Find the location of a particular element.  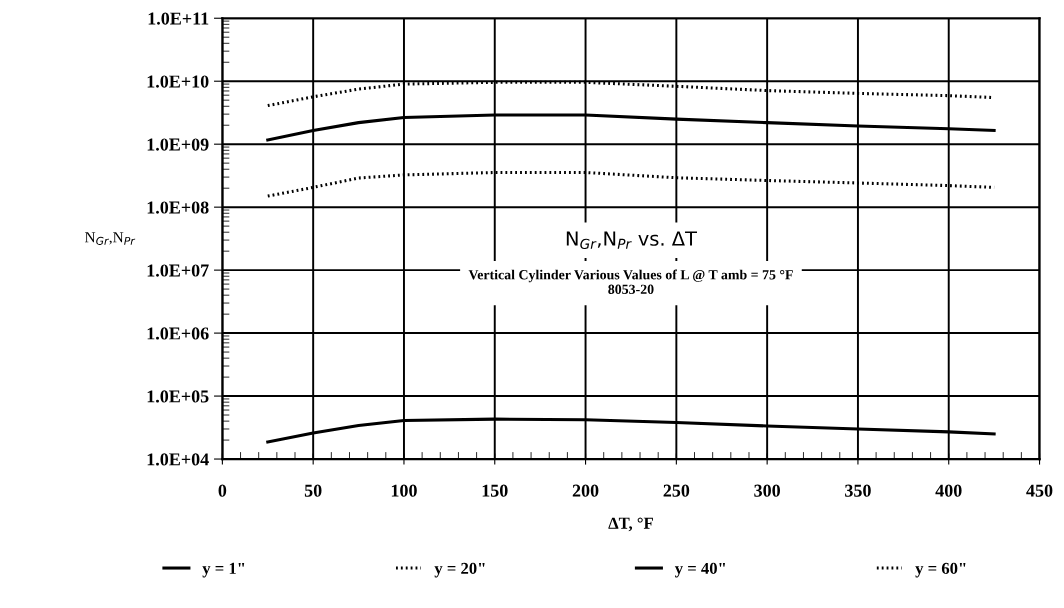

x-tick-label: 250 is located at coordinates (676, 490).